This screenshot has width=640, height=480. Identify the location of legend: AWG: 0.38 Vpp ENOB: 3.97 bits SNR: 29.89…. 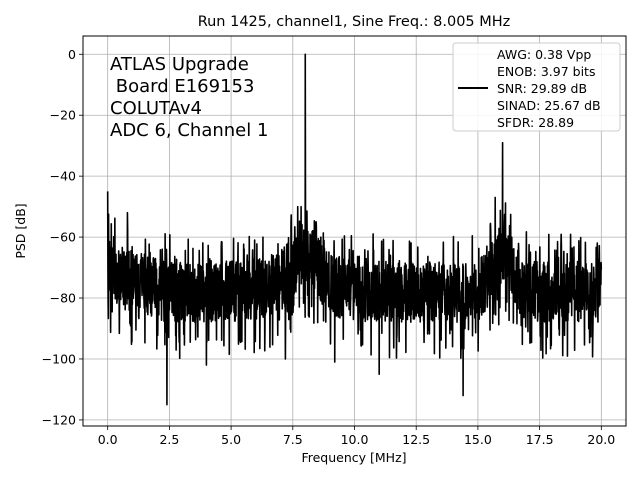
(536, 87).